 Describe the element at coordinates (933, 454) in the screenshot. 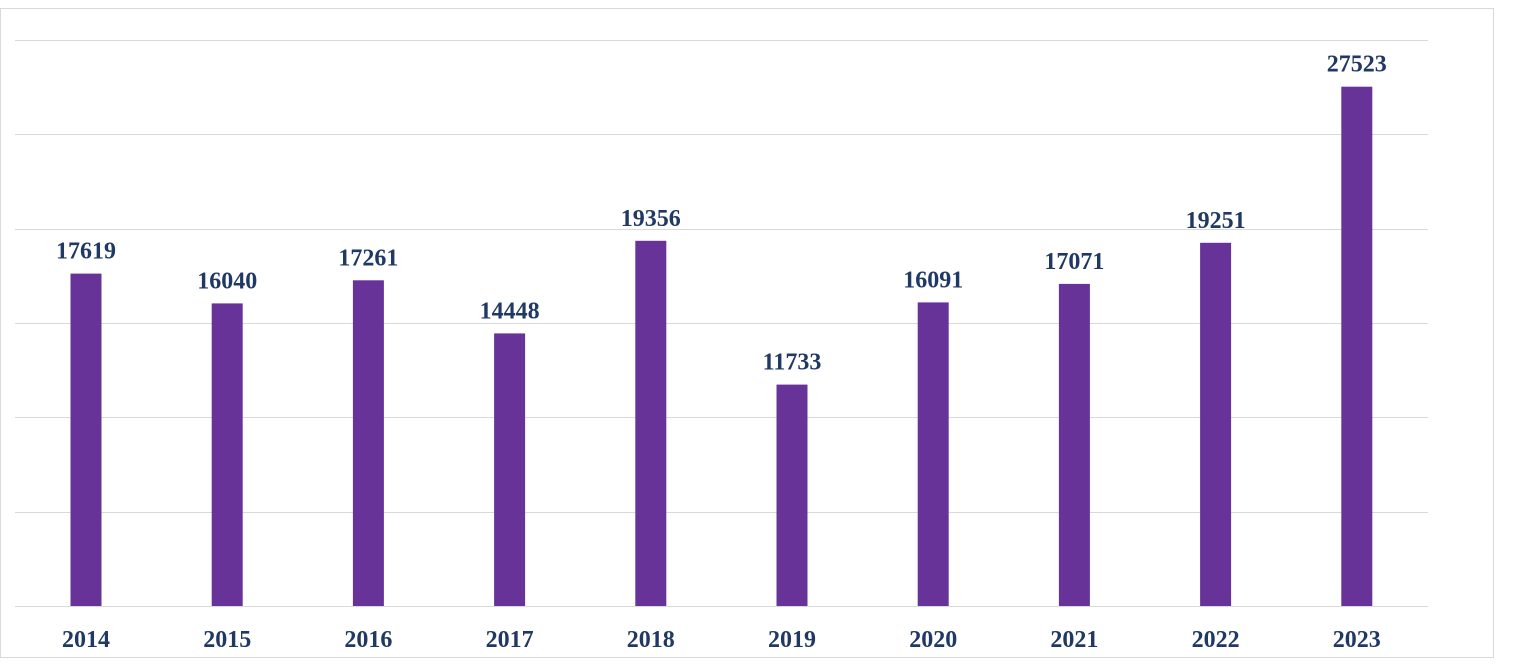

I see `bar-2020` at that location.